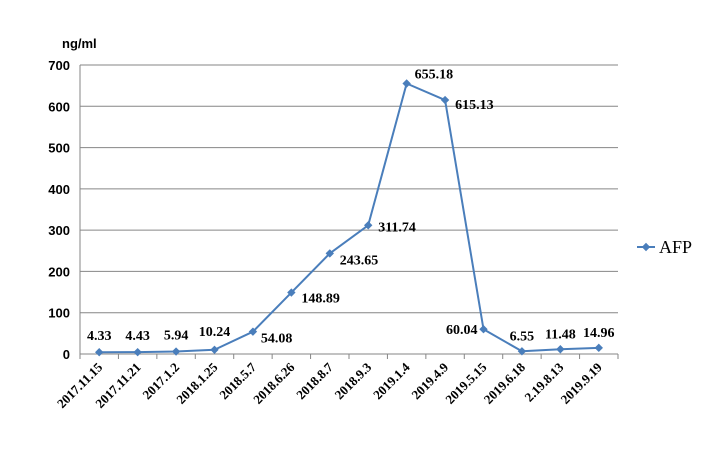  Describe the element at coordinates (215, 332) in the screenshot. I see `data-label: 10.24` at that location.